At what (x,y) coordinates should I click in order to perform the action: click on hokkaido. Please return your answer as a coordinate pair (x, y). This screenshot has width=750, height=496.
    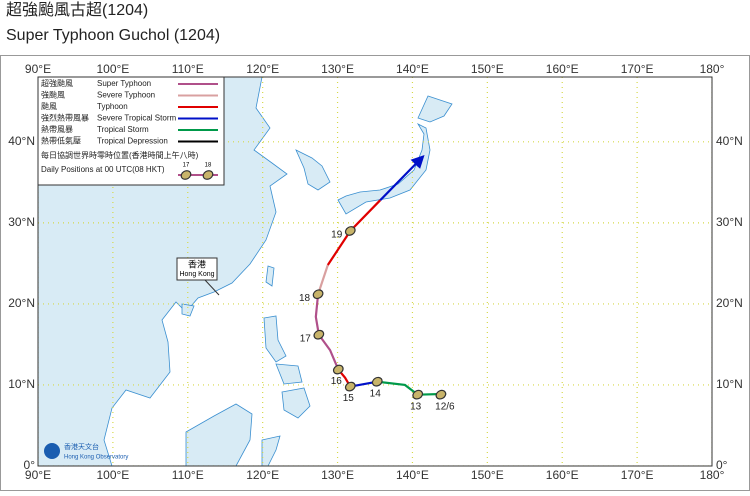
    Looking at the image, I should click on (435, 109).